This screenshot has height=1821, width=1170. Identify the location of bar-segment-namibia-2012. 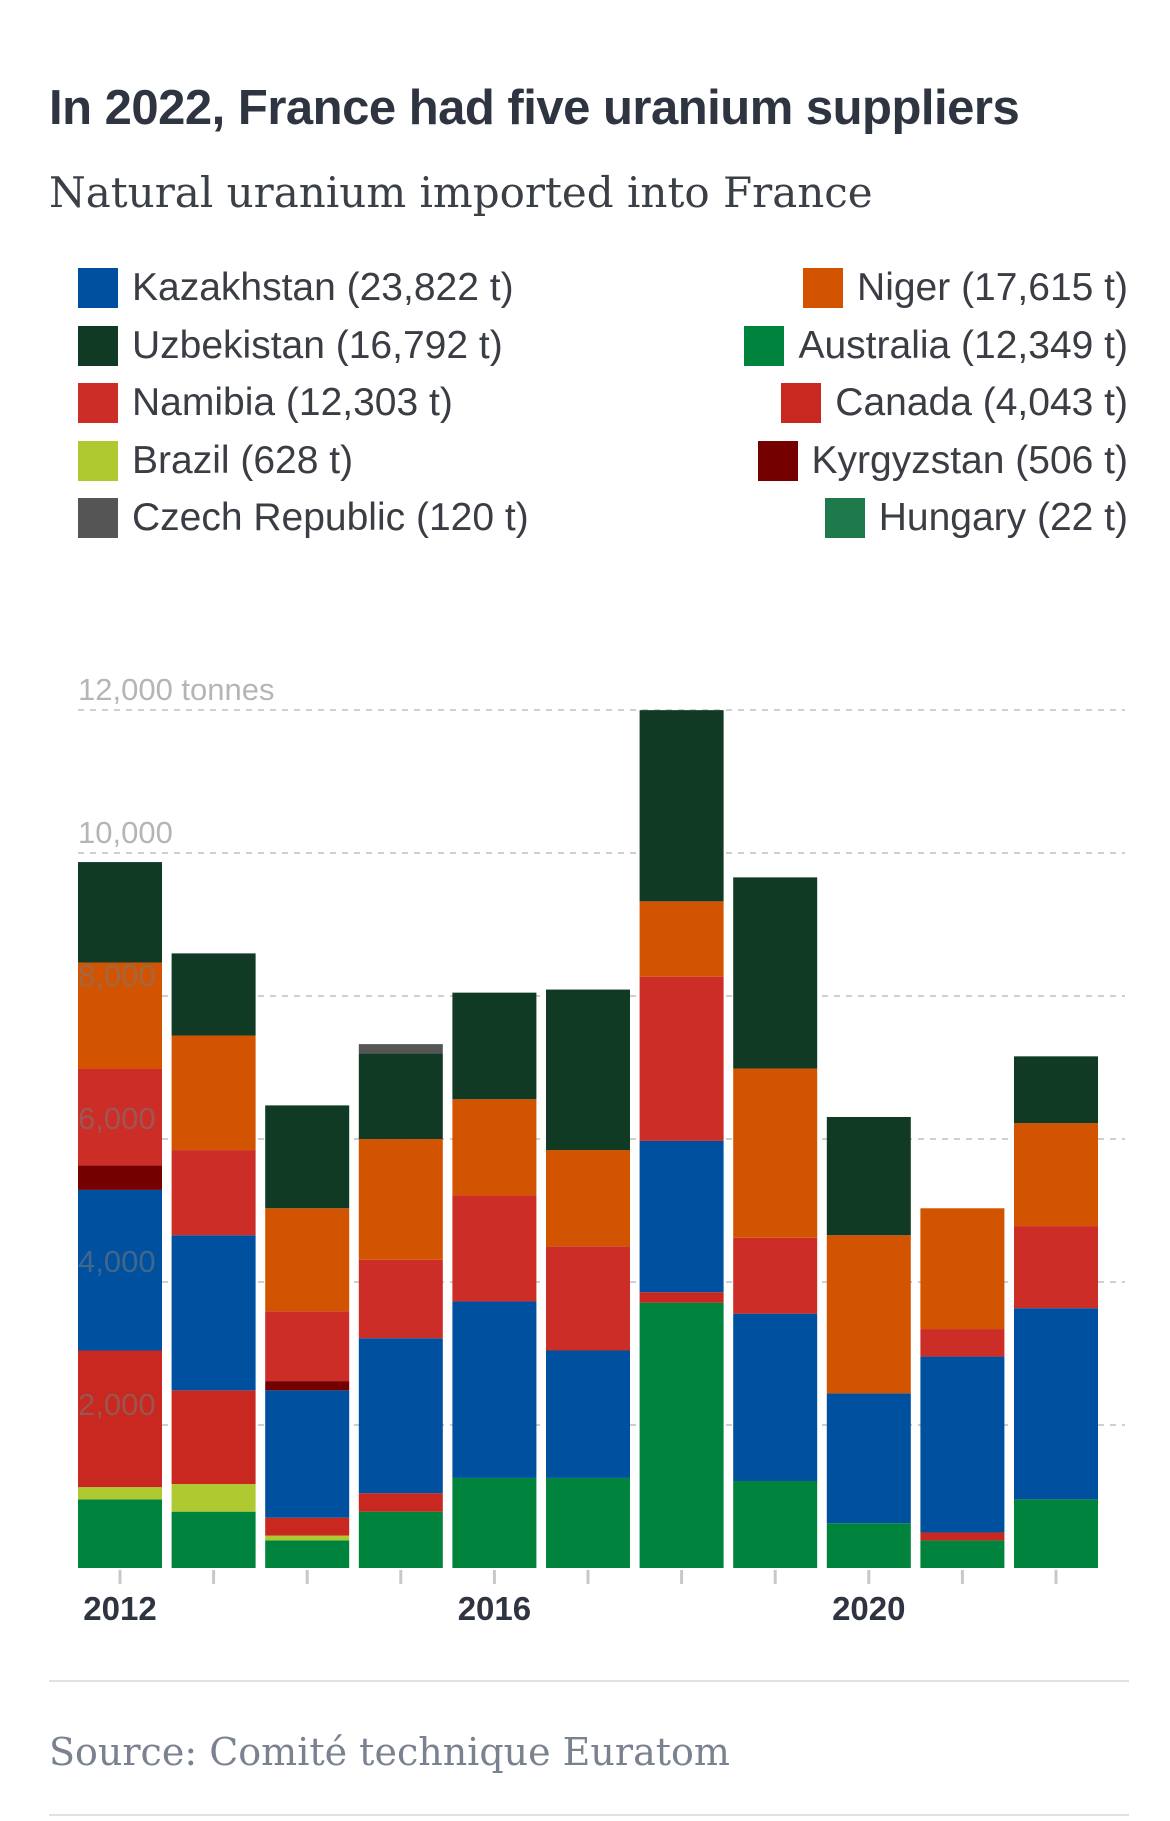
(120, 1117).